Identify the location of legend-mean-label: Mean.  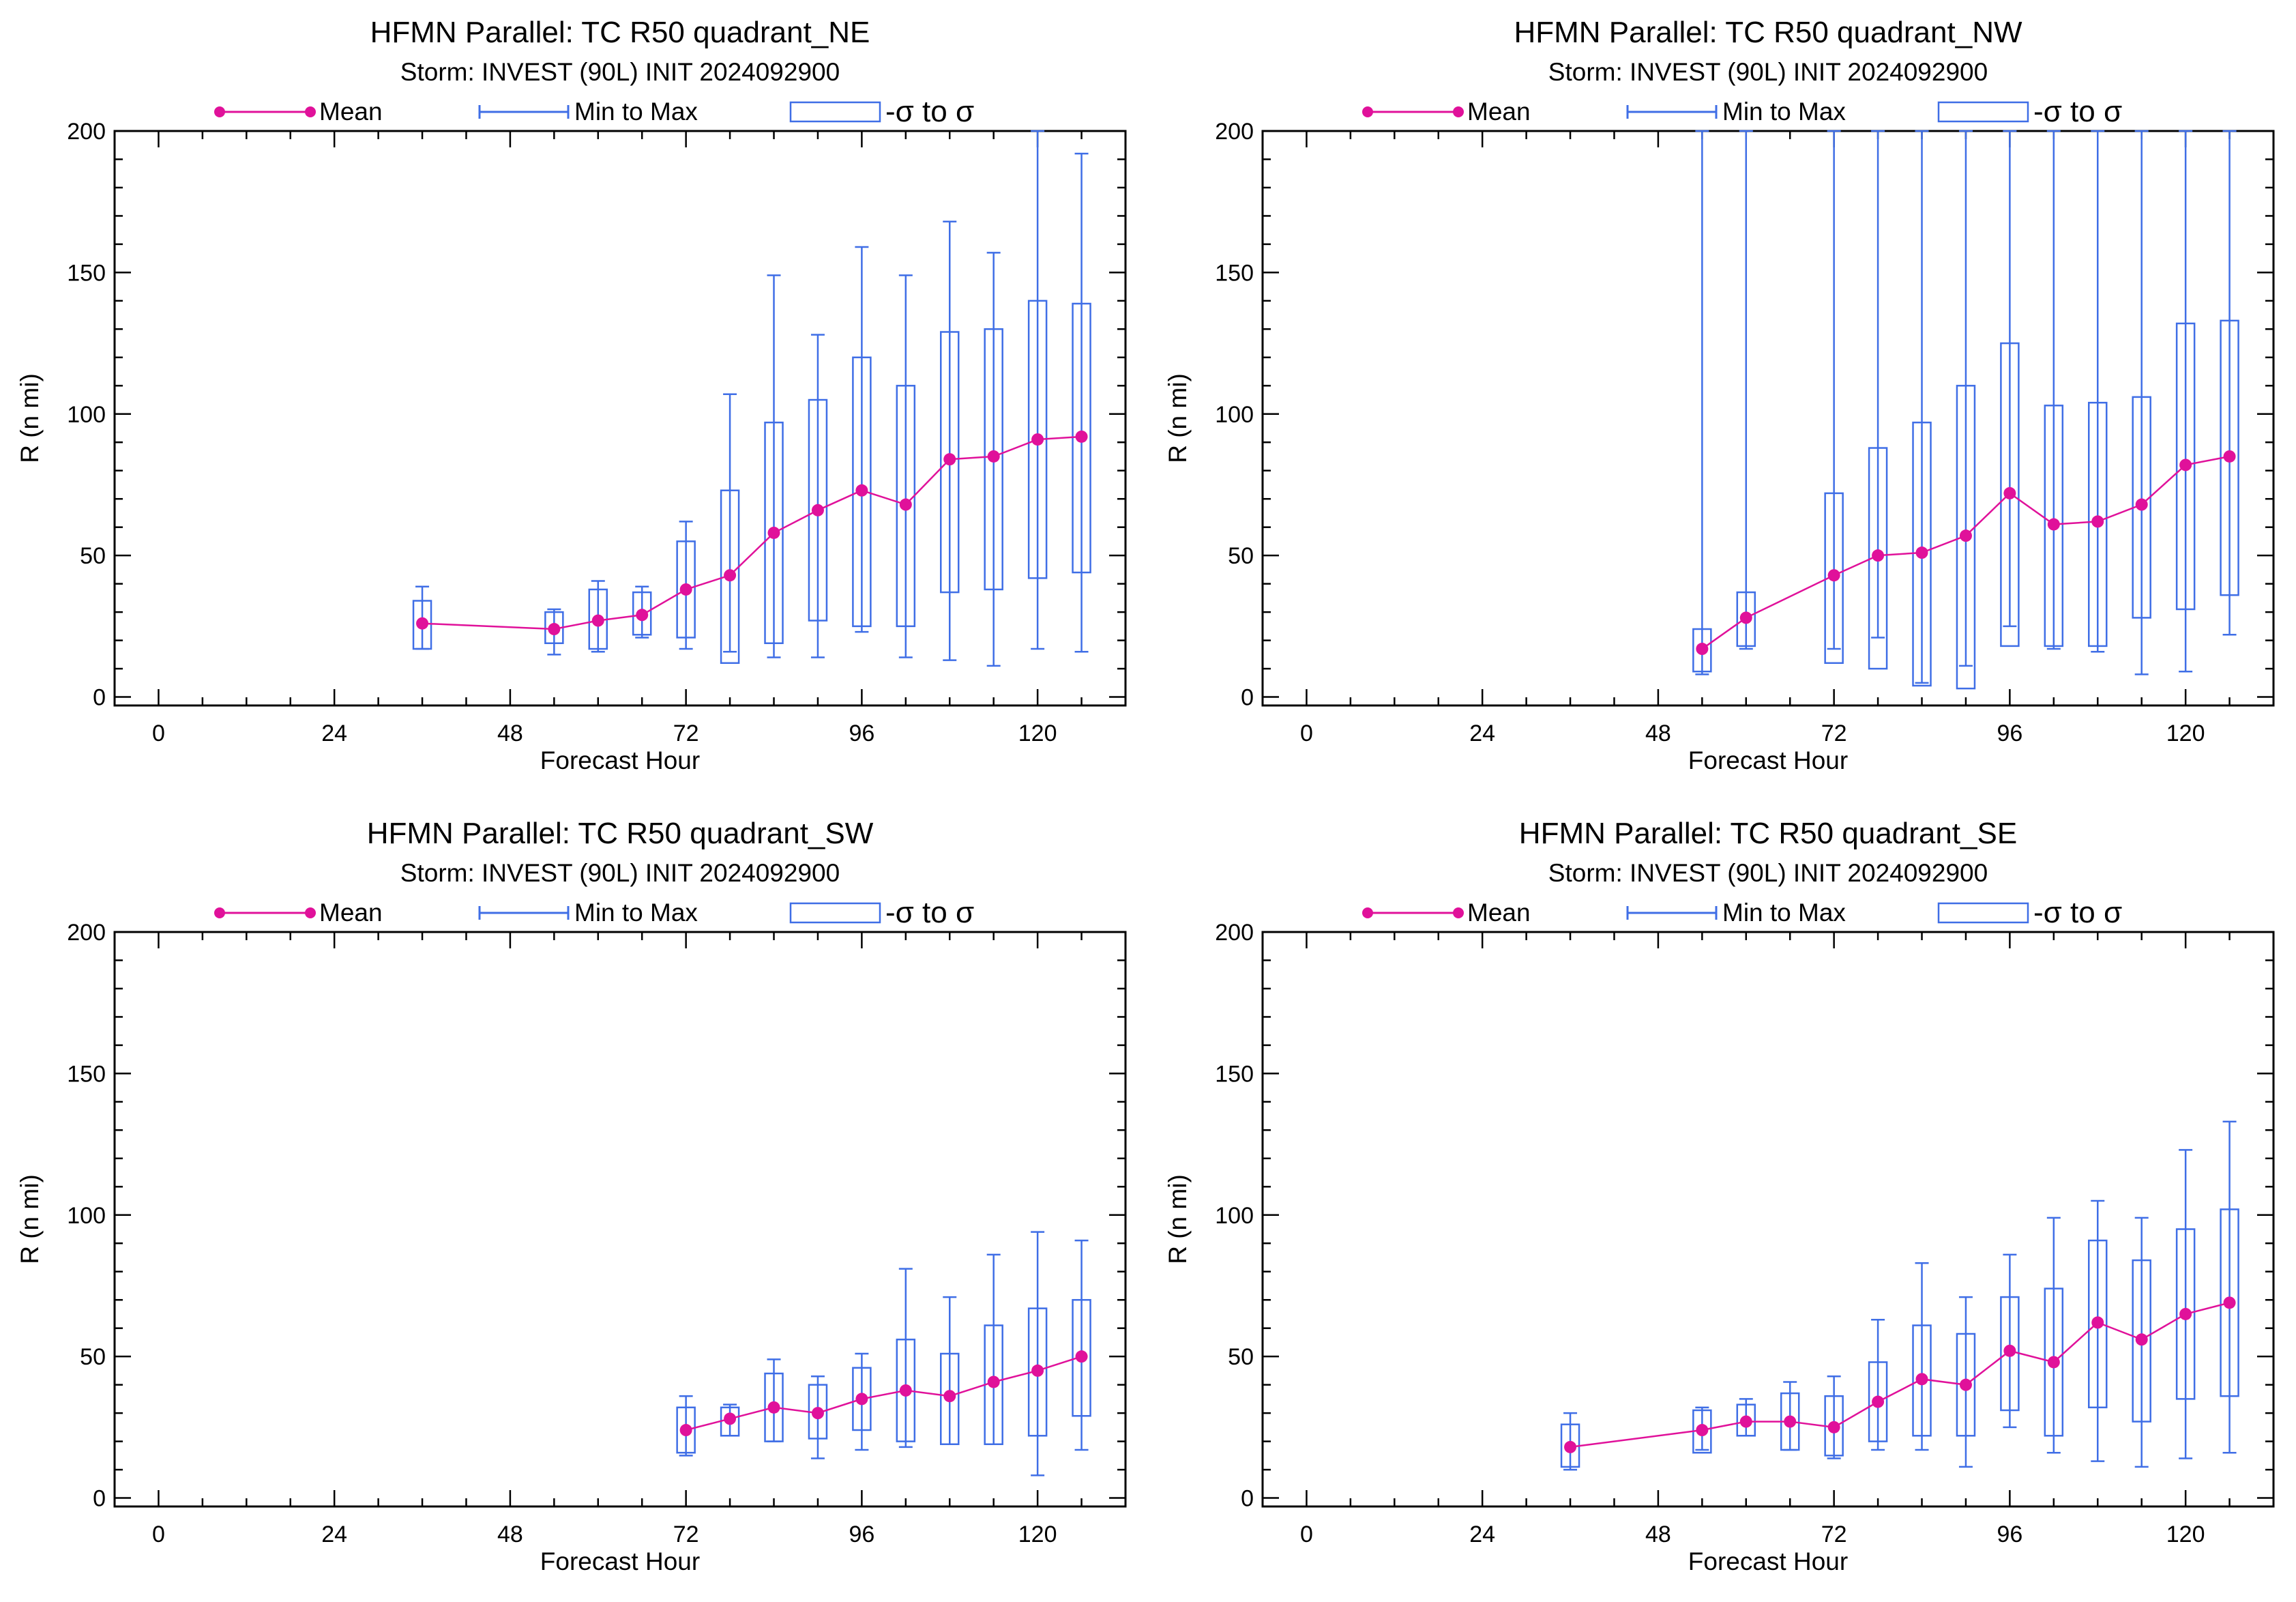
(351, 913).